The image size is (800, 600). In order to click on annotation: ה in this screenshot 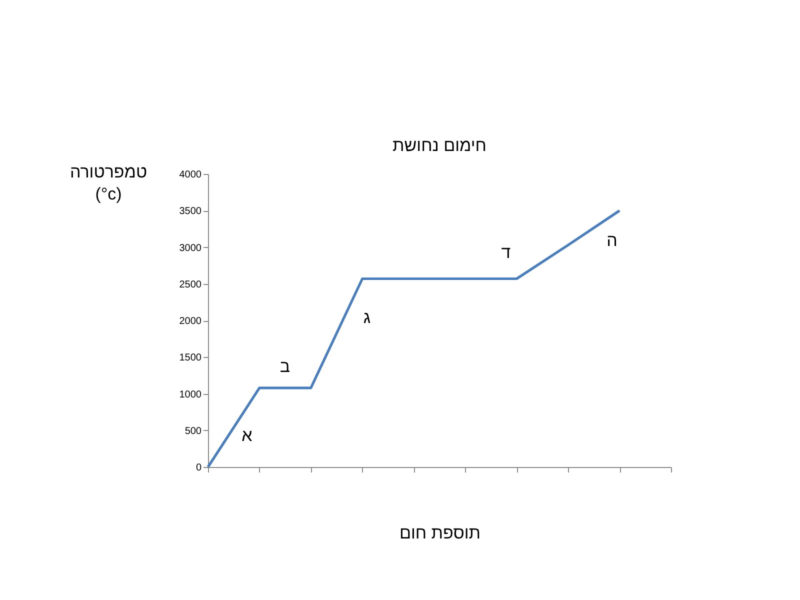, I will do `click(612, 240)`.